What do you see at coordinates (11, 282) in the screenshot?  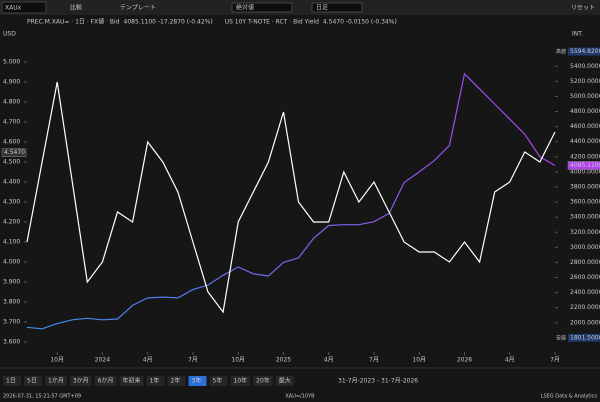 I see `y-tick-label: 3.900` at bounding box center [11, 282].